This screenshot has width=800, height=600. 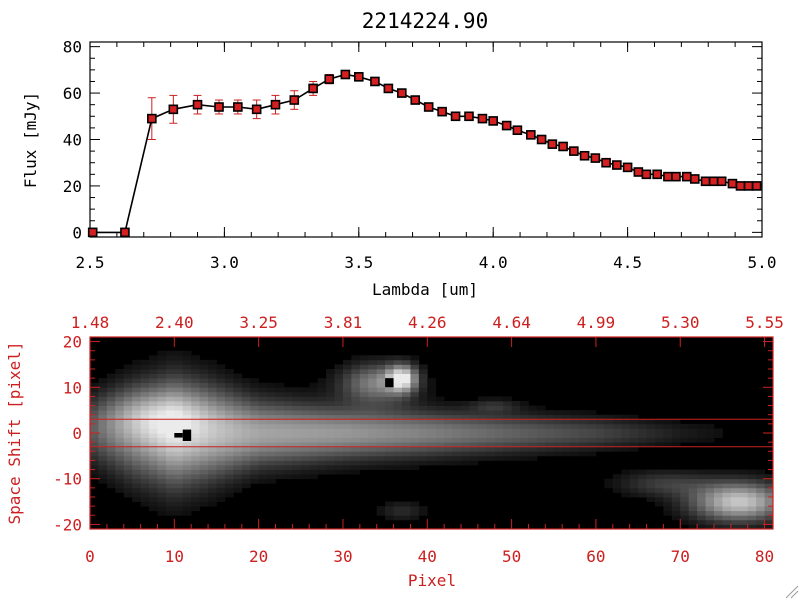 I want to click on top-tick-label: 1.48, so click(x=90, y=322).